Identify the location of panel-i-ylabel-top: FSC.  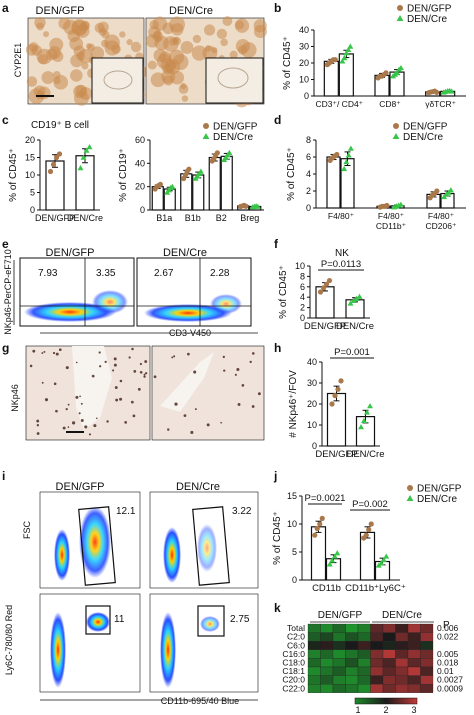
(27, 529).